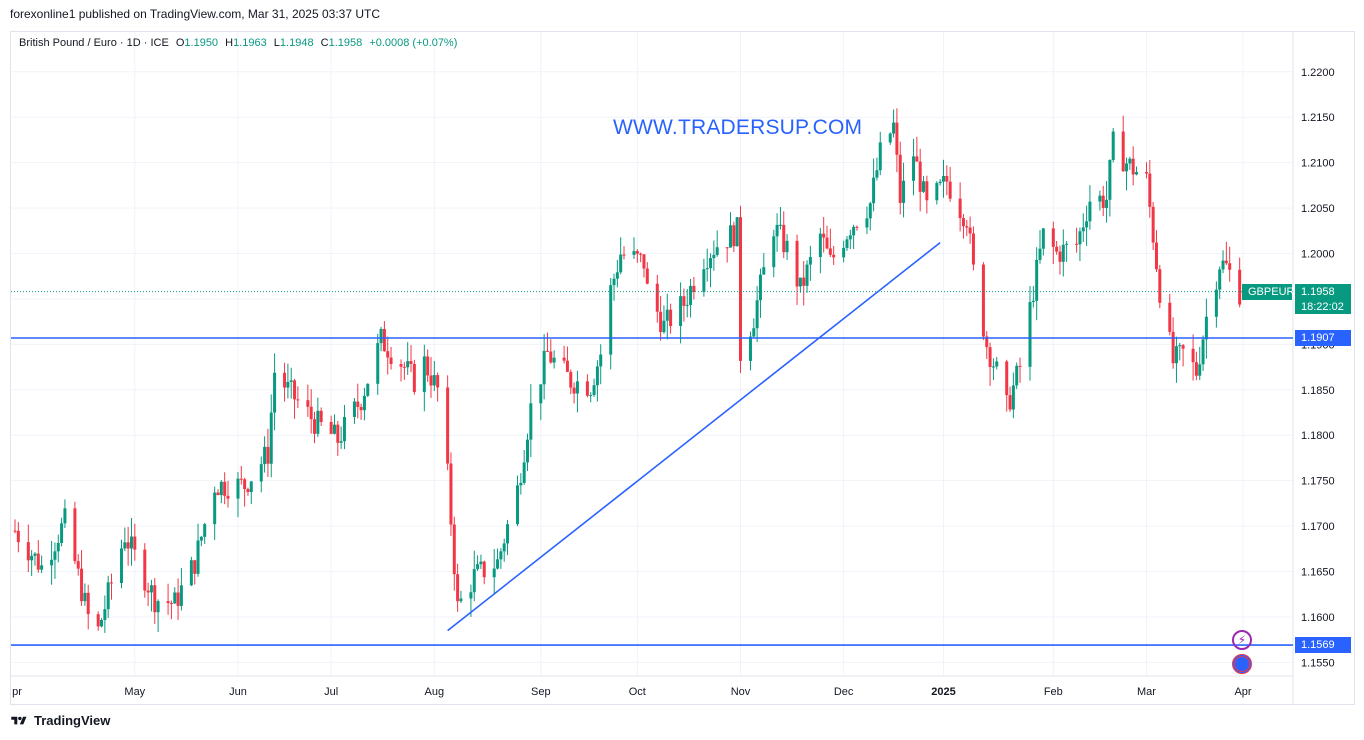 The image size is (1364, 740). I want to click on watermark-text: WWW.TRADERSUP.COM, so click(738, 127).